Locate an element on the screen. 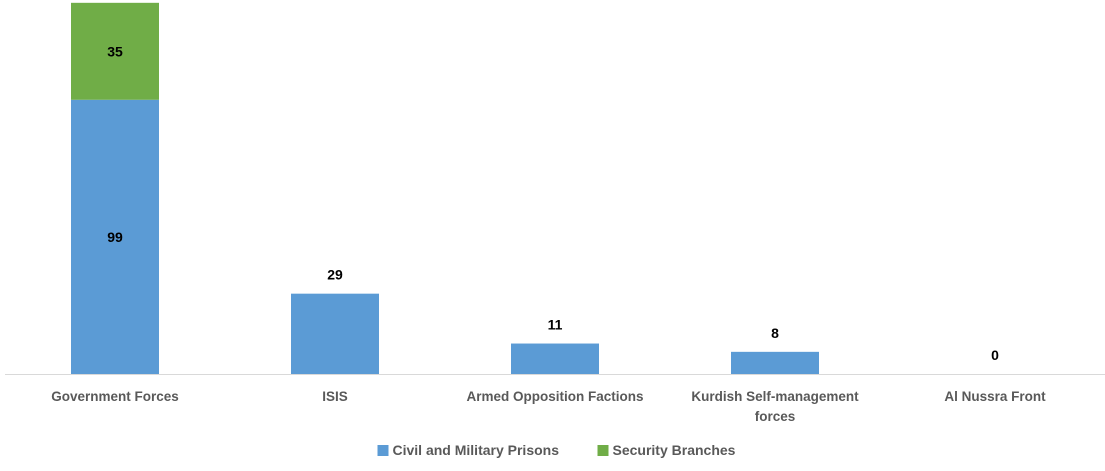 This screenshot has height=471, width=1105. legend-swatch-security is located at coordinates (603, 450).